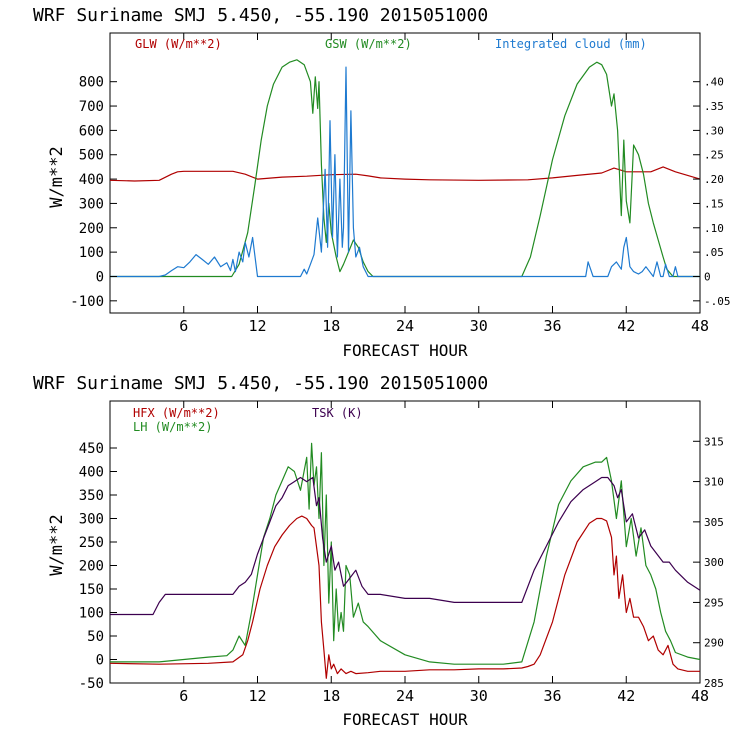  What do you see at coordinates (479, 696) in the screenshot?
I see `bottom-x-tick-label: 30` at bounding box center [479, 696].